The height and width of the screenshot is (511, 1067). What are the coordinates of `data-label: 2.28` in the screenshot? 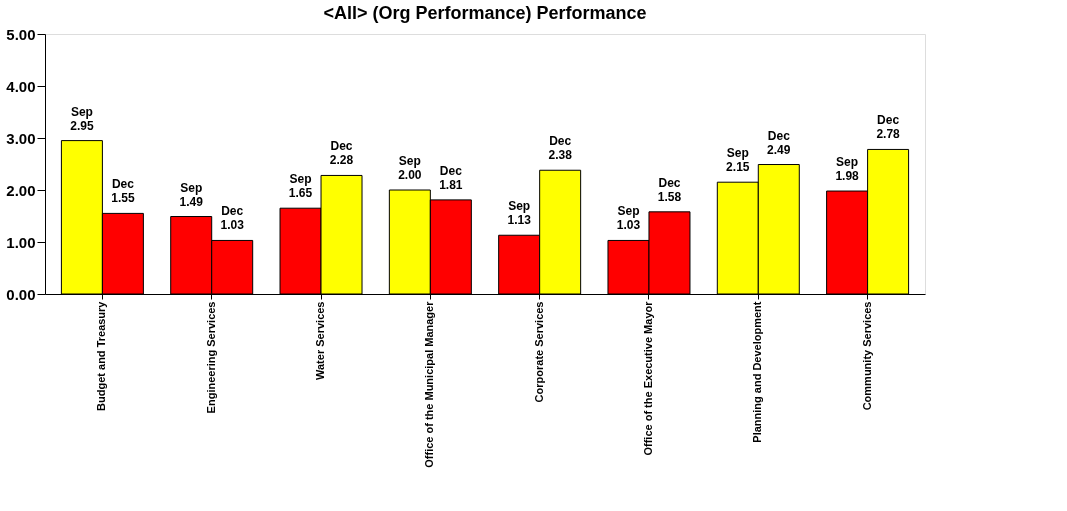 It's located at (341, 160).